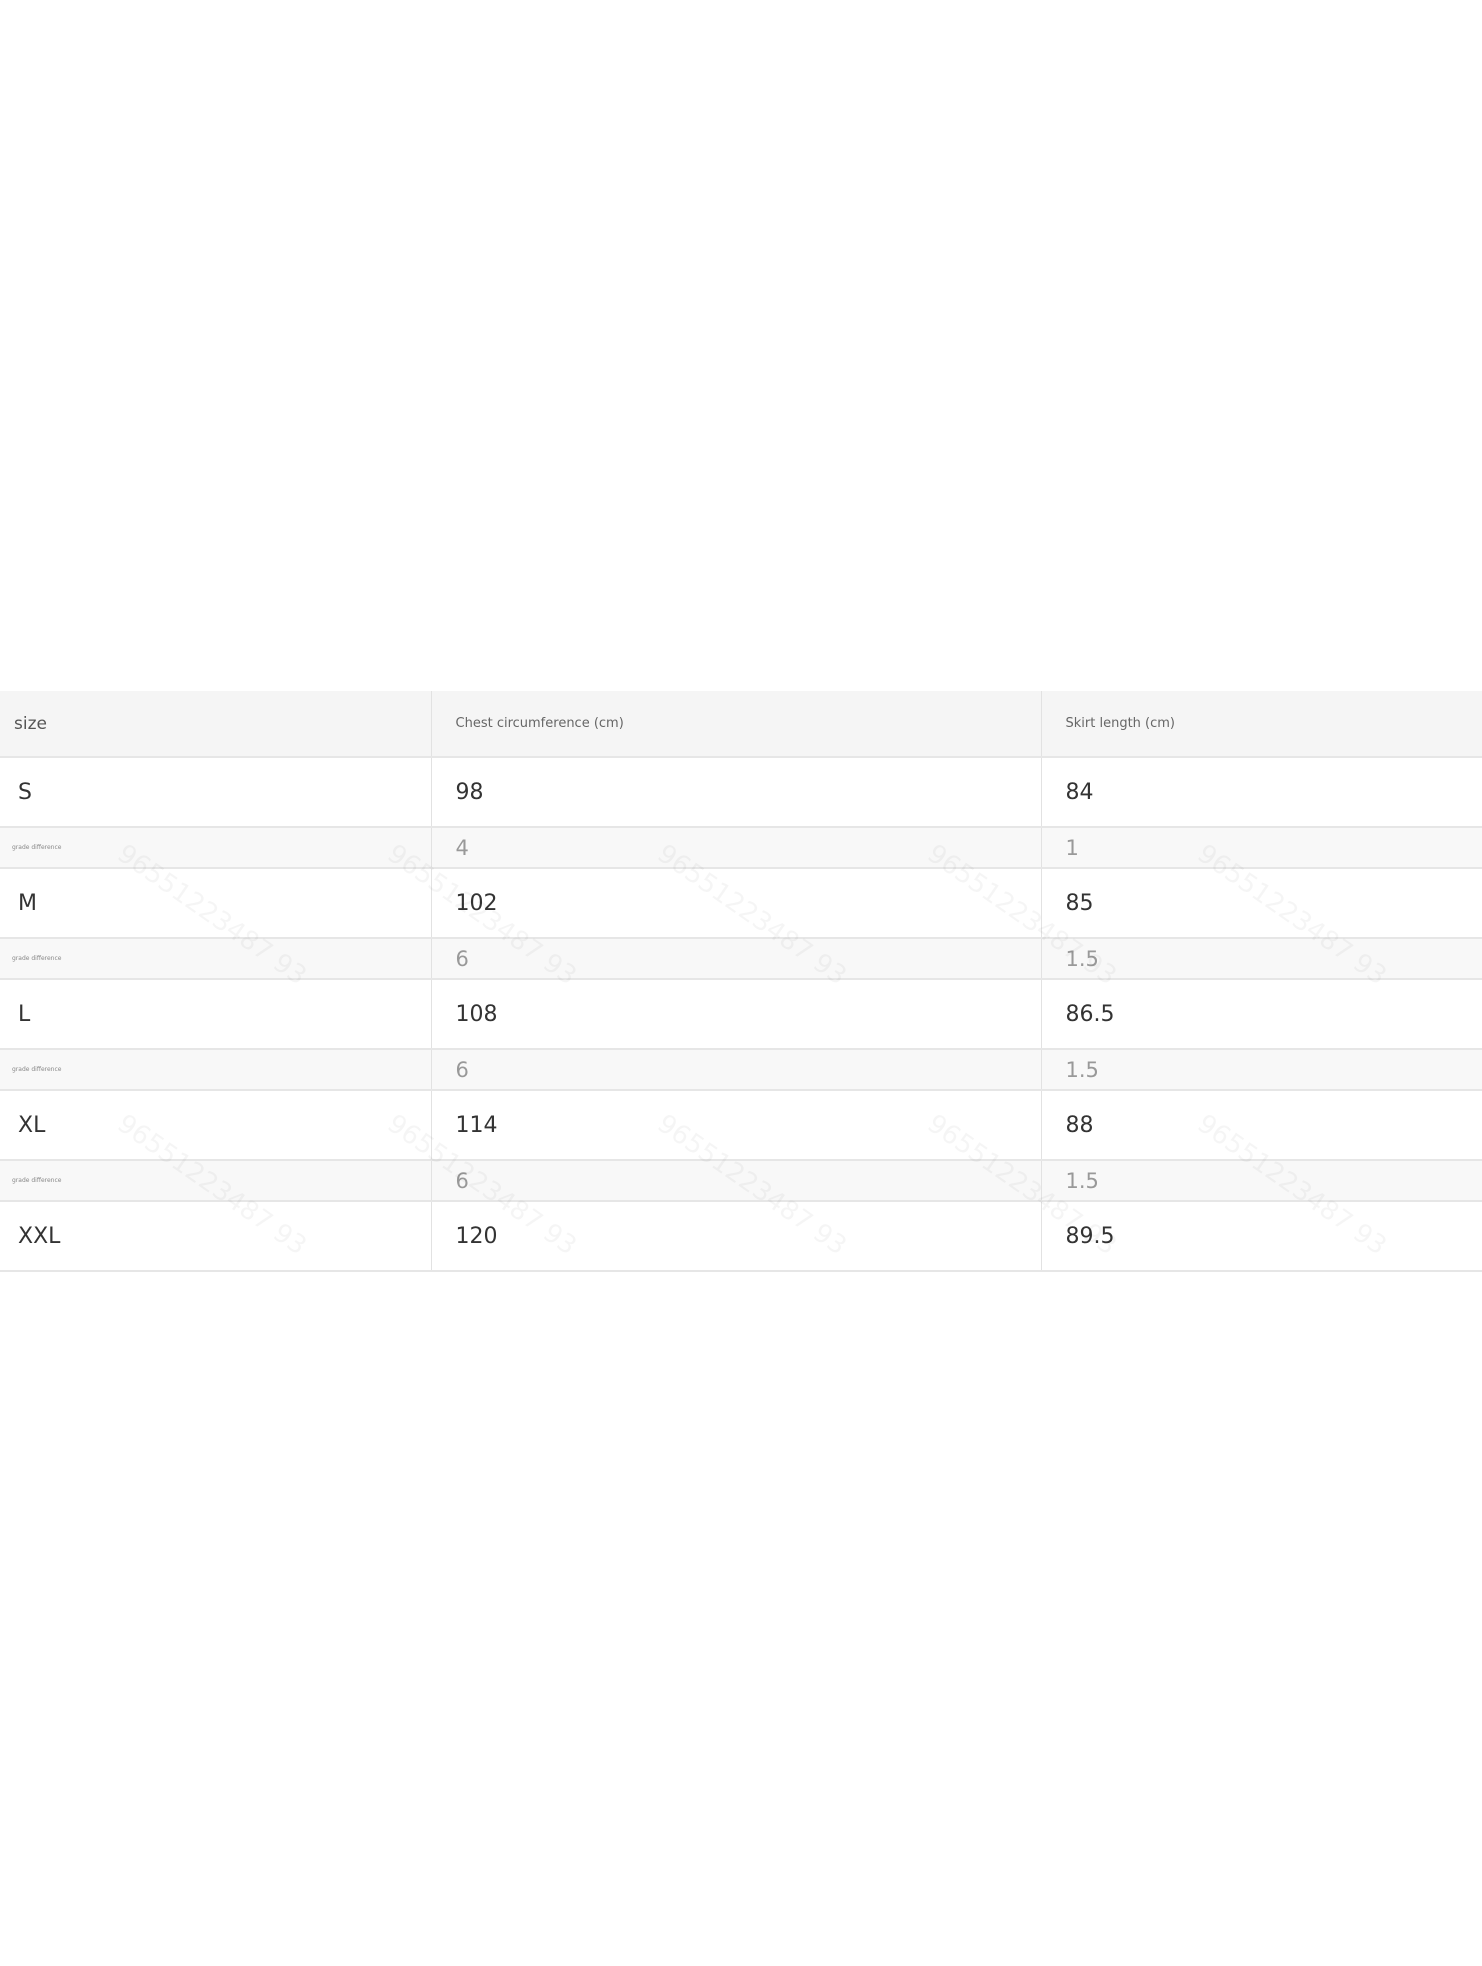 This screenshot has height=1966, width=1482. What do you see at coordinates (735, 724) in the screenshot?
I see `header-chest: Chest circumference (cm)` at bounding box center [735, 724].